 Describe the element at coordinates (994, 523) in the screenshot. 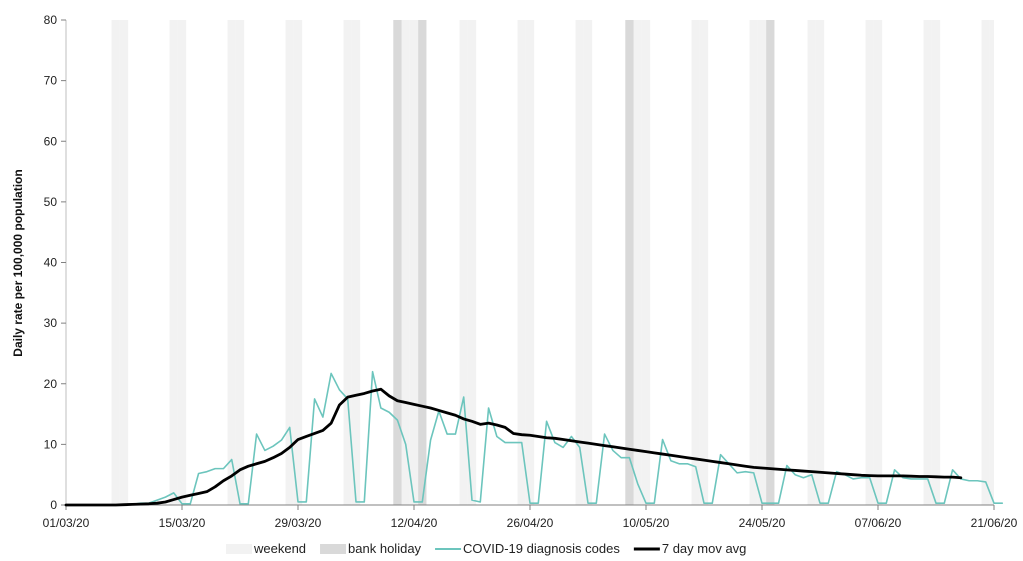

I see `x-tick-label: 21/06/20` at that location.